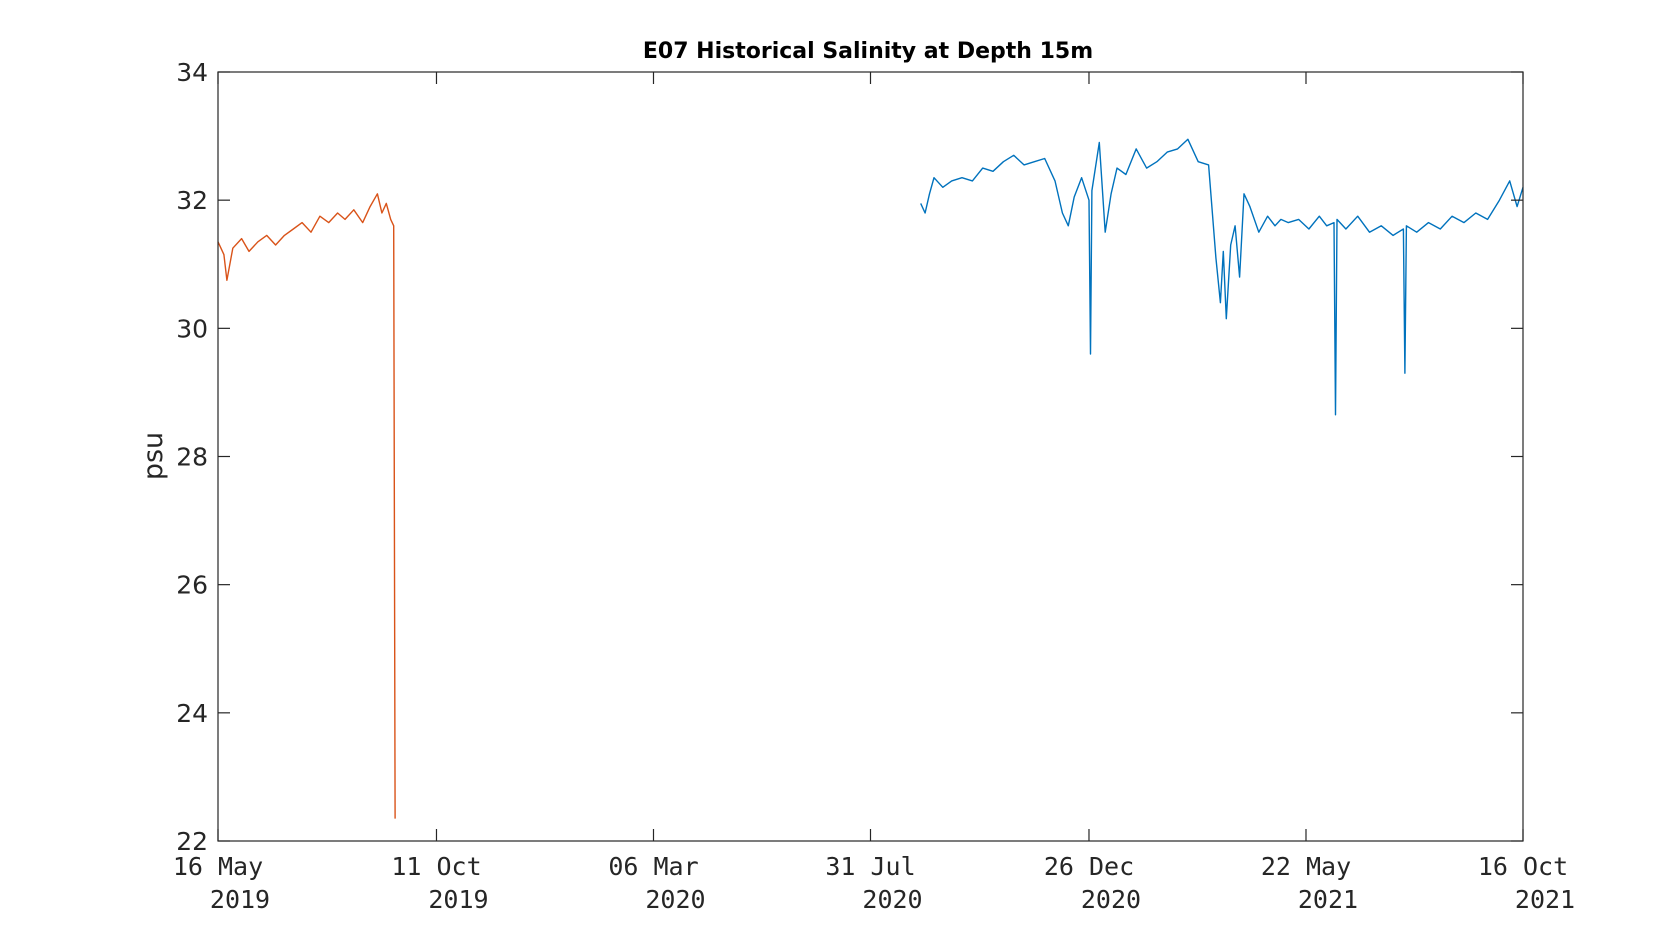  What do you see at coordinates (192, 585) in the screenshot?
I see `y-tick-label: 26` at bounding box center [192, 585].